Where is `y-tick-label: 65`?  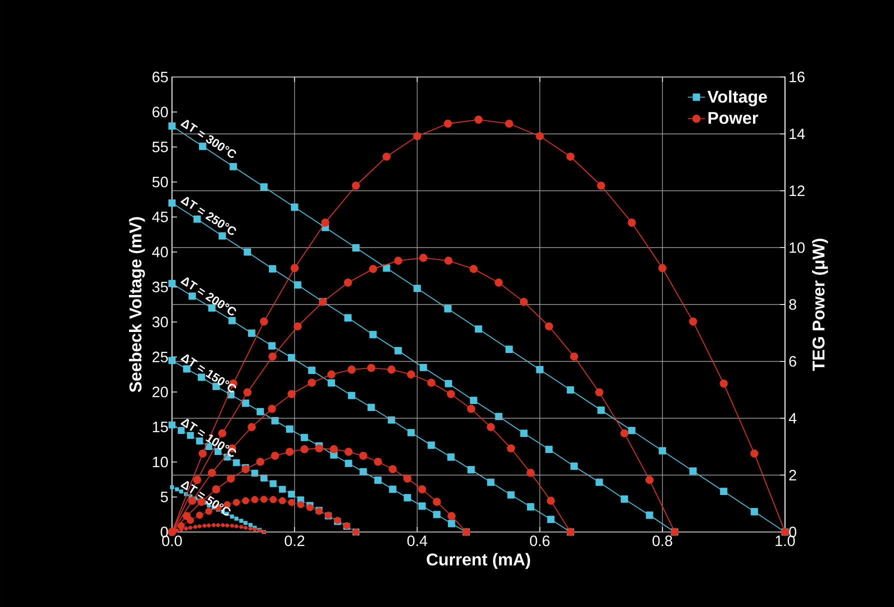 y-tick-label: 65 is located at coordinates (160, 77).